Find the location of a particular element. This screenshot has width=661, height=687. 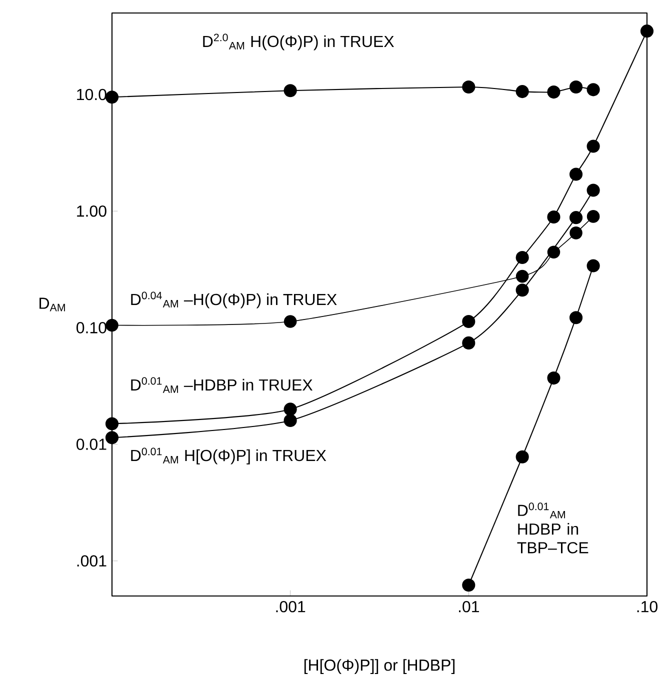

y-axis-title: D$_{AM}$ is located at coordinates (52, 305).